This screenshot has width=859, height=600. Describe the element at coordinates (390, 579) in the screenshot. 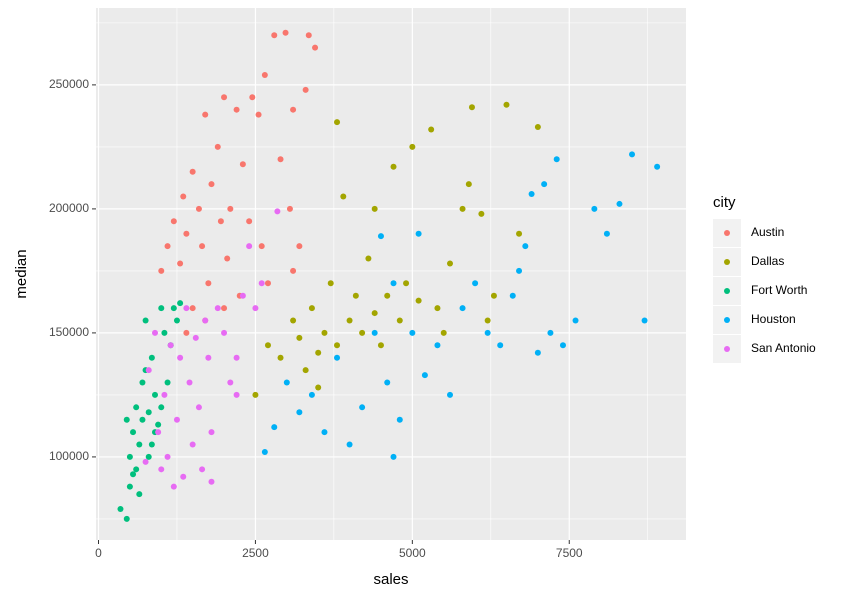

I see `x-axis-title: sales` at that location.